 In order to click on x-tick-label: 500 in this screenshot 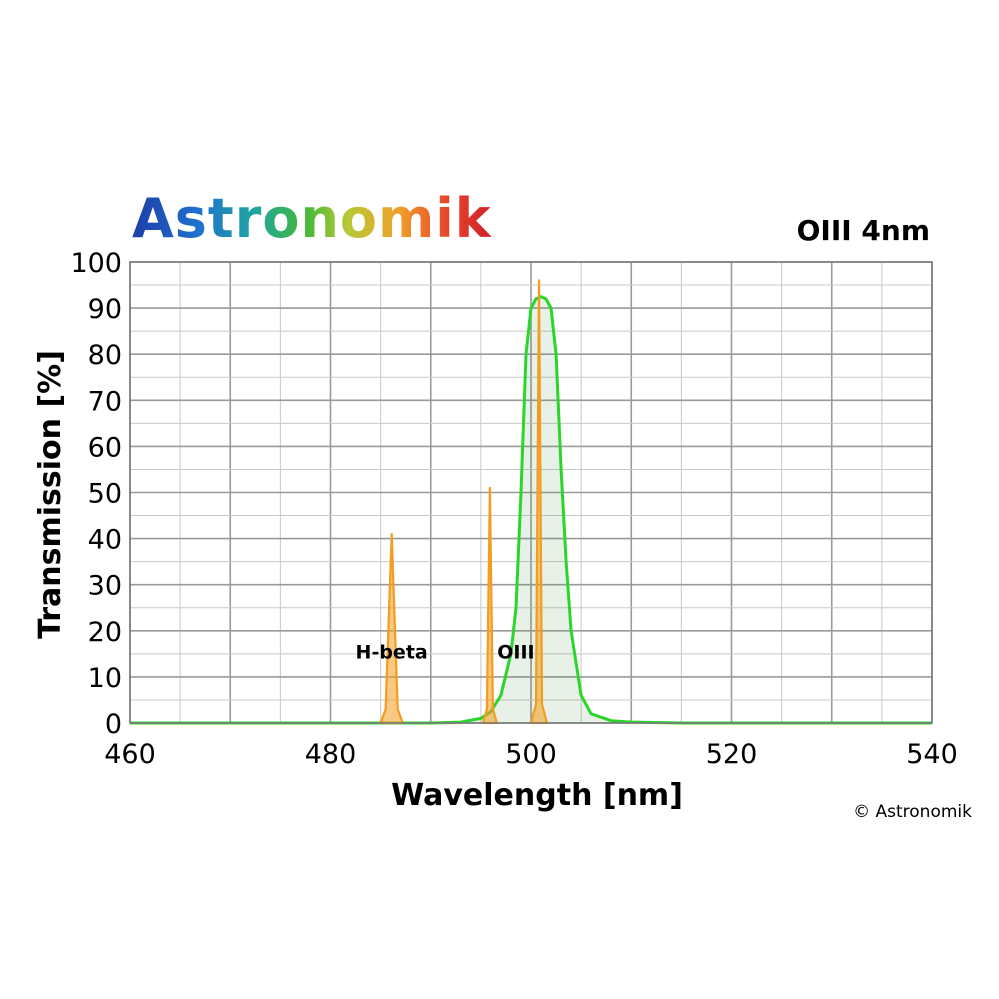, I will do `click(531, 754)`.